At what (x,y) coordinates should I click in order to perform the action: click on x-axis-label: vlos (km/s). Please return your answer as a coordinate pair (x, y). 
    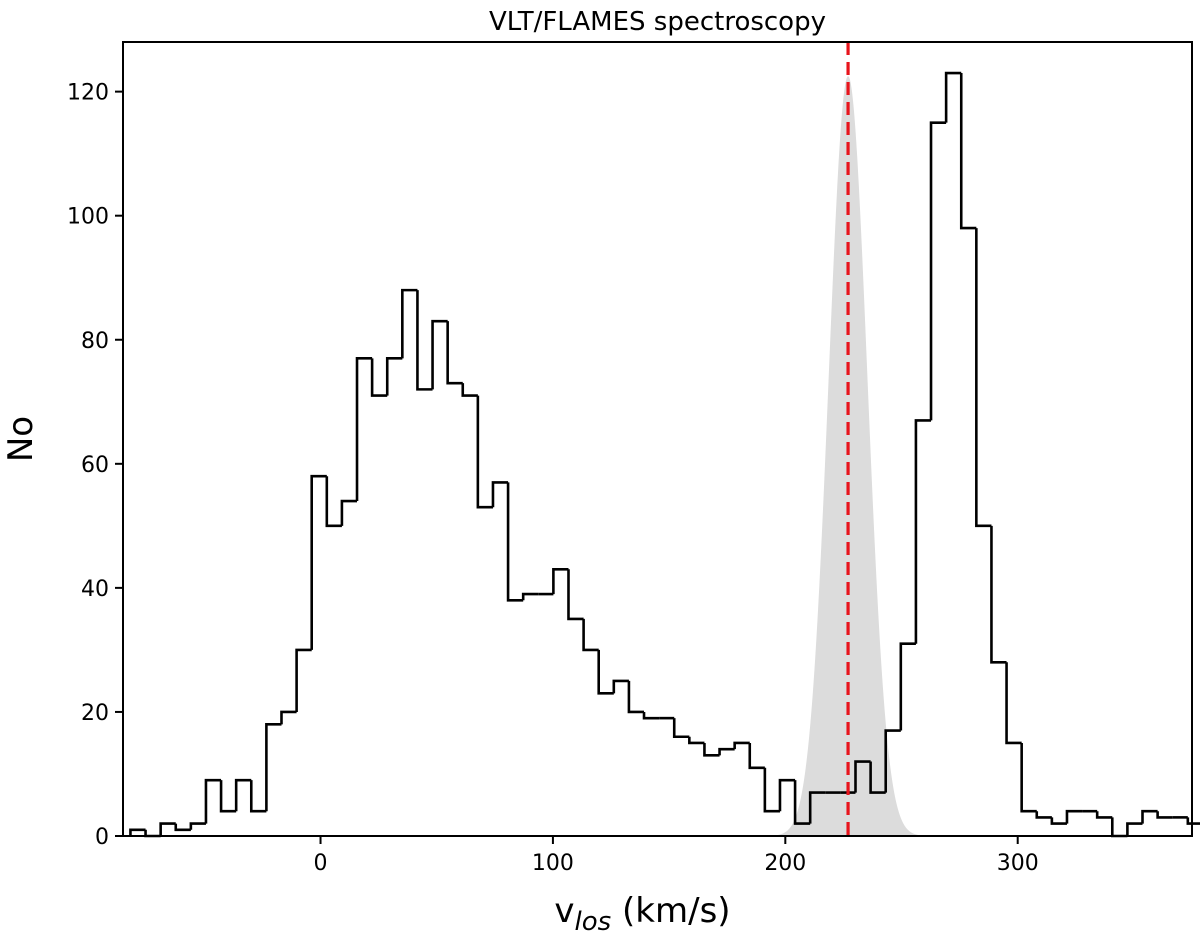
    Looking at the image, I should click on (642, 914).